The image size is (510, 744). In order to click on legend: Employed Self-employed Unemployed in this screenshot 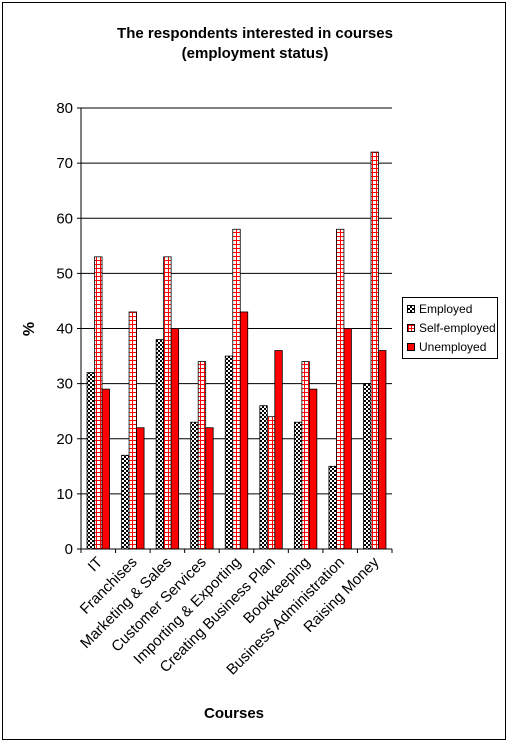, I will do `click(450, 328)`.